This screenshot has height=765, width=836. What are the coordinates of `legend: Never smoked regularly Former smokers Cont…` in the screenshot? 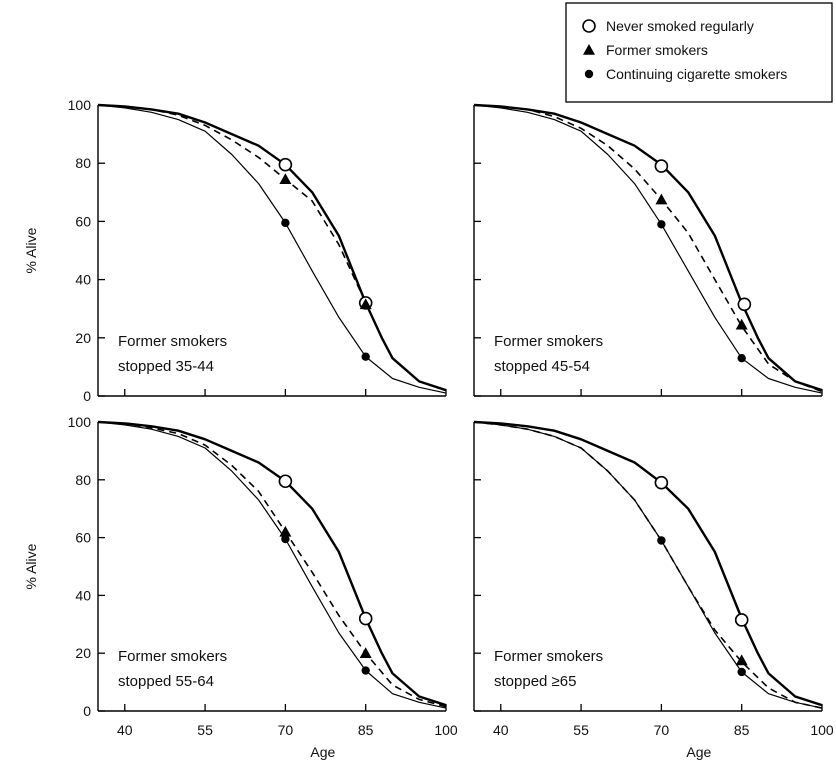 It's located at (699, 52).